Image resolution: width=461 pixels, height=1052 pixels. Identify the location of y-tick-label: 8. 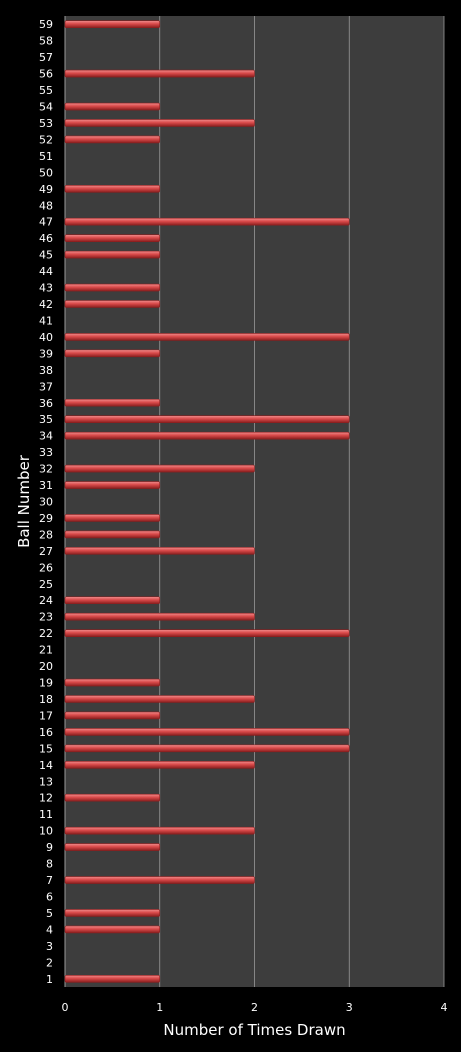
(49, 864).